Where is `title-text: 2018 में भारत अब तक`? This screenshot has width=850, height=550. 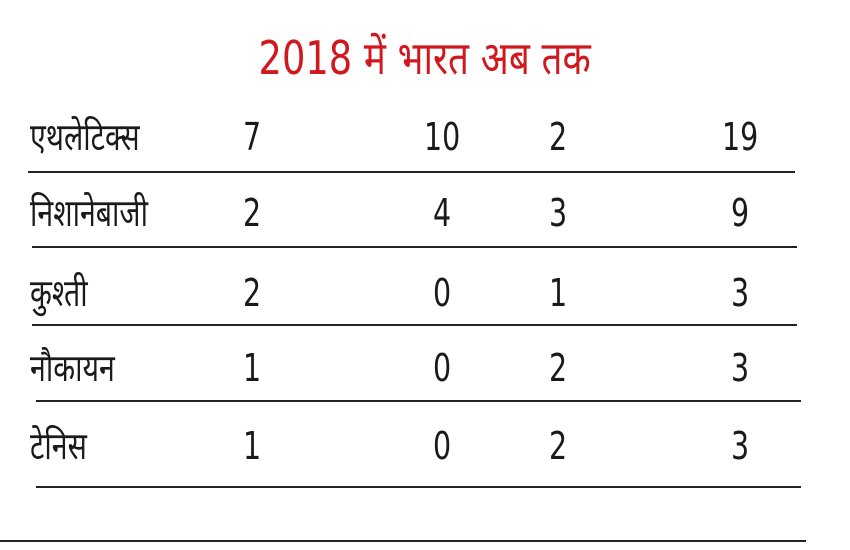 title-text: 2018 में भारत अब तक is located at coordinates (425, 58).